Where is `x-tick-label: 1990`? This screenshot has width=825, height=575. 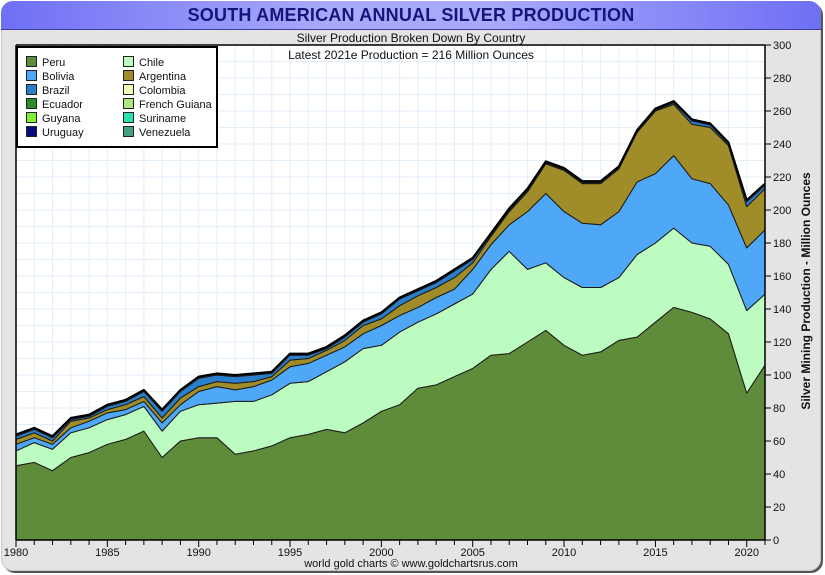 x-tick-label: 1990 is located at coordinates (198, 553).